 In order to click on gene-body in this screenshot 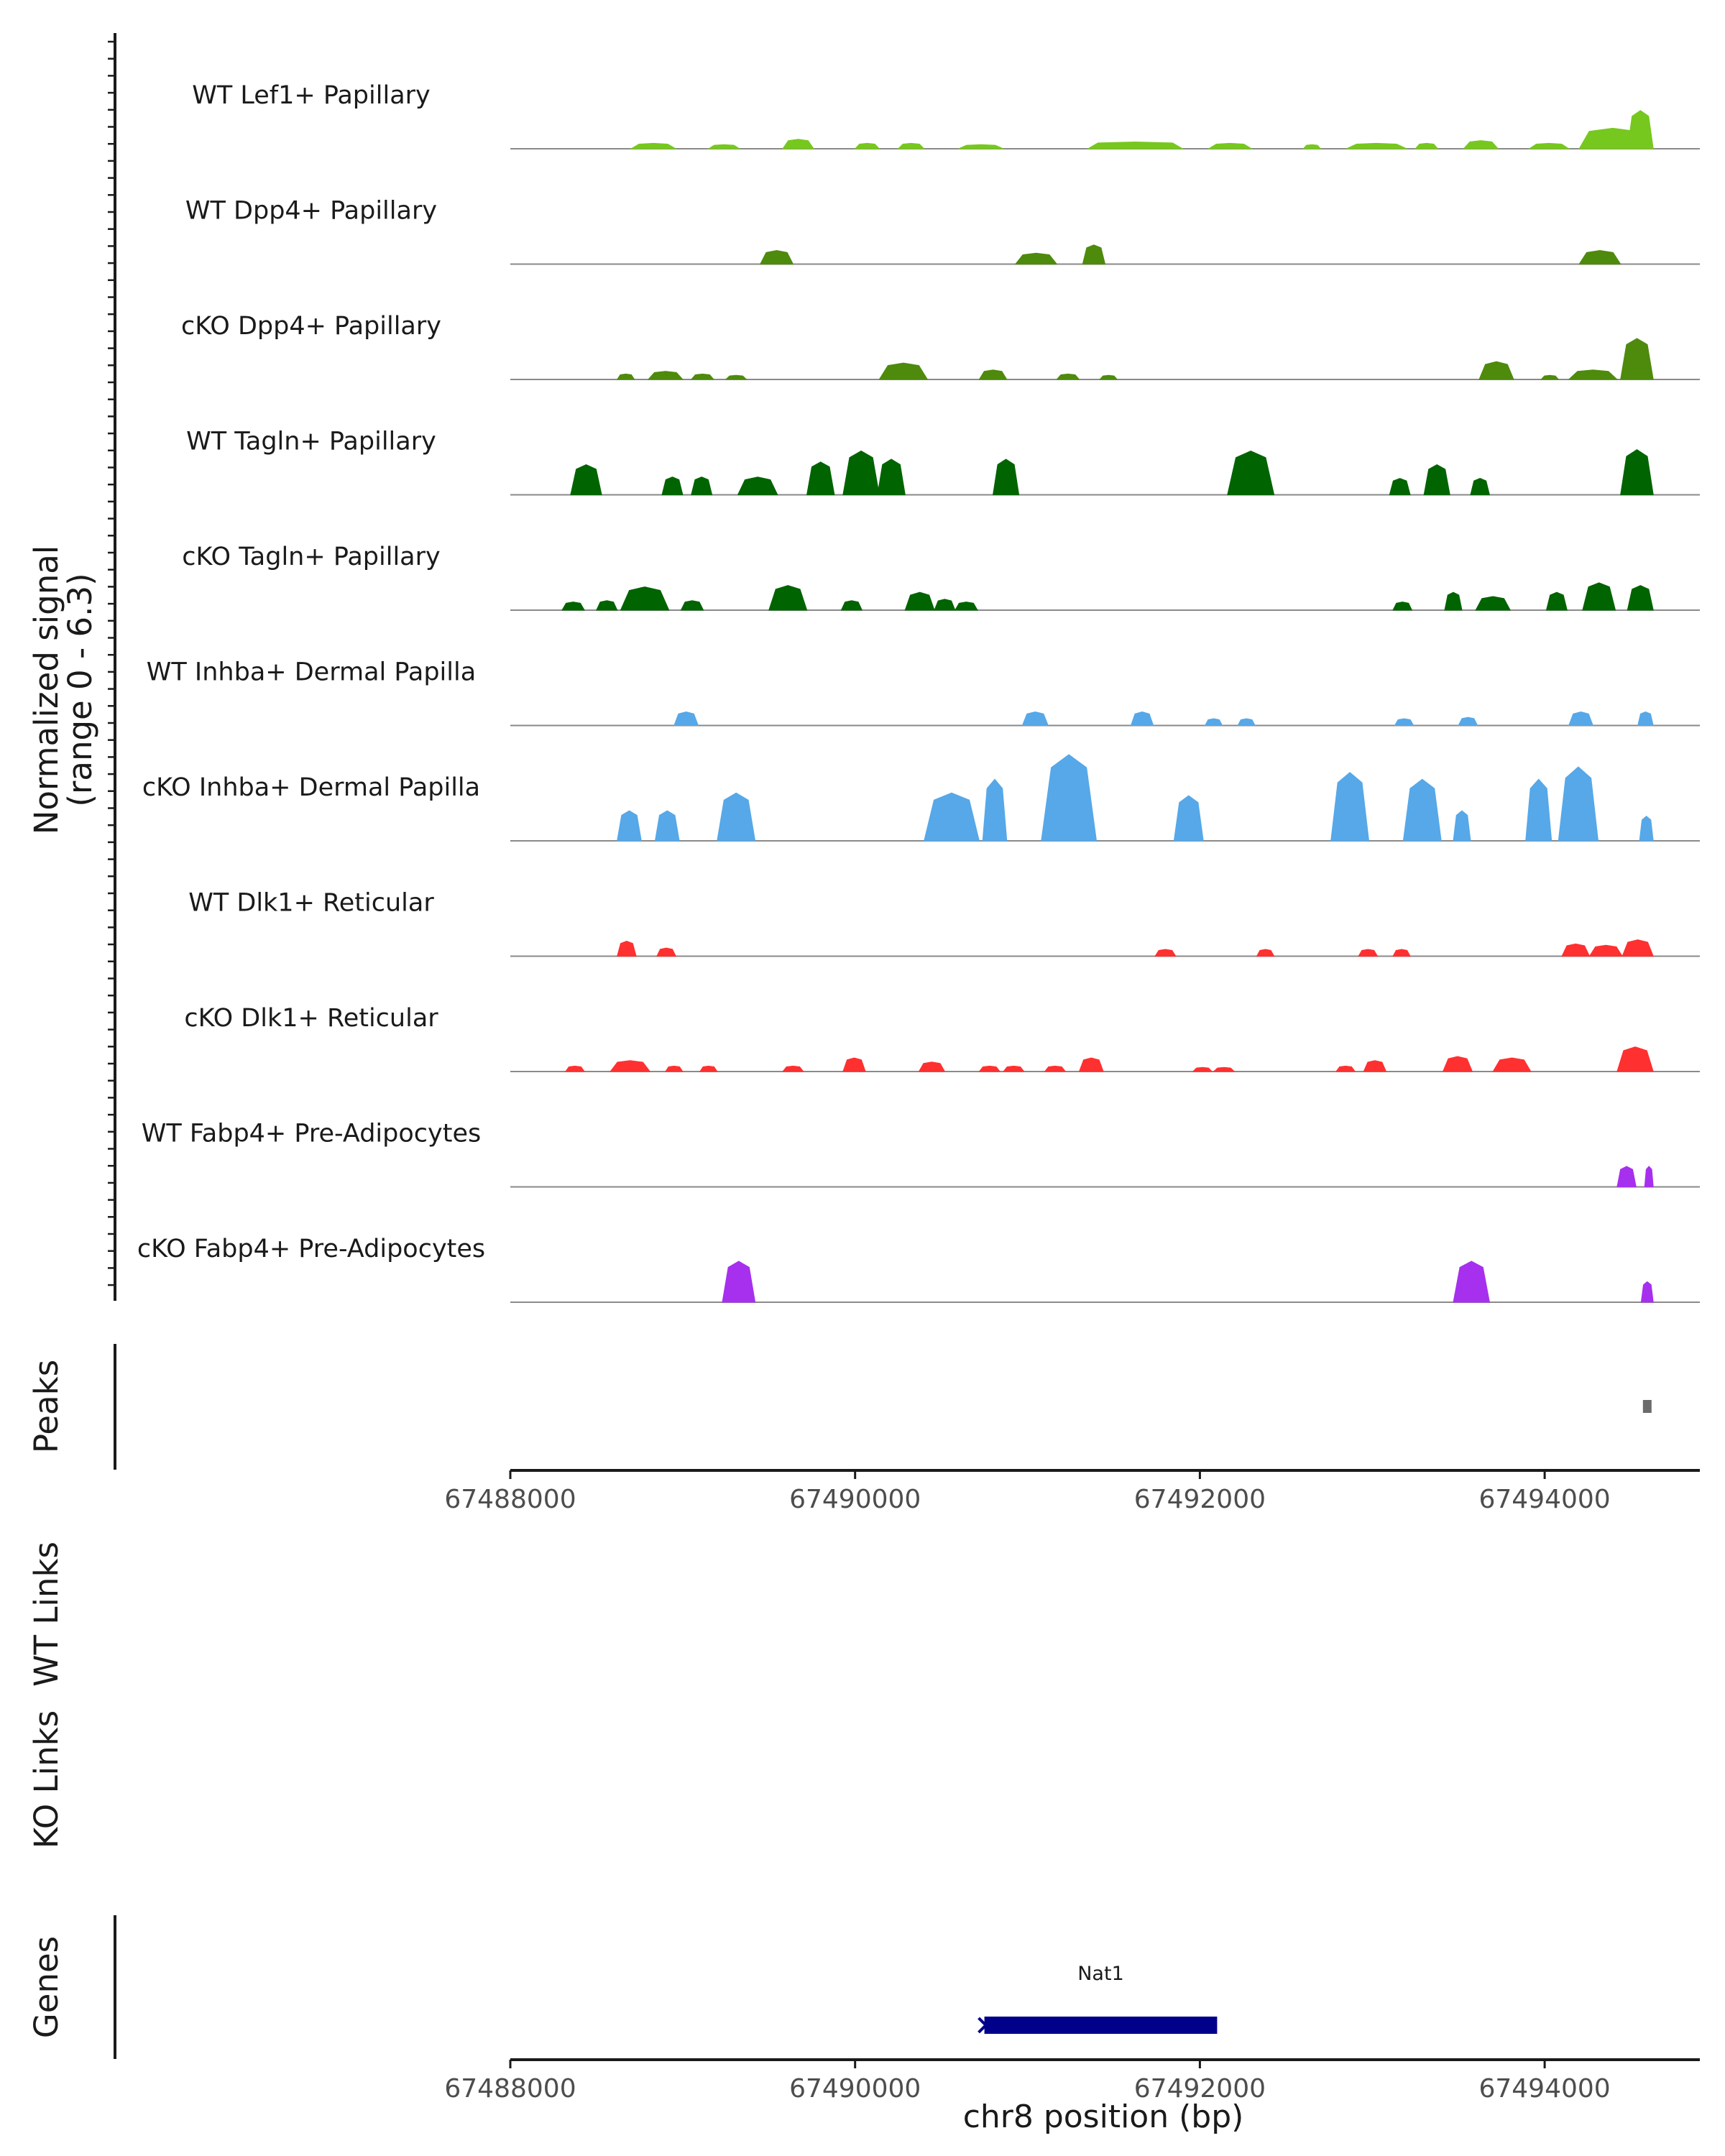, I will do `click(1101, 2025)`.